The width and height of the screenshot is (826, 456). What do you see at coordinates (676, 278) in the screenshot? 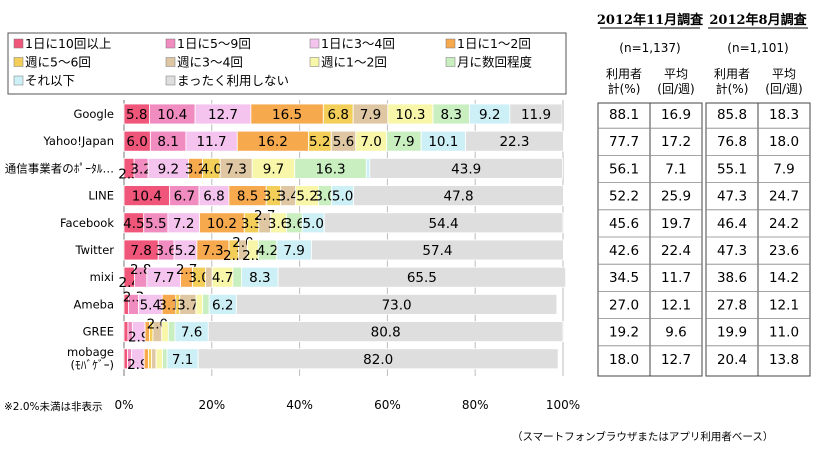
I see `table-cell: 11.7` at bounding box center [676, 278].